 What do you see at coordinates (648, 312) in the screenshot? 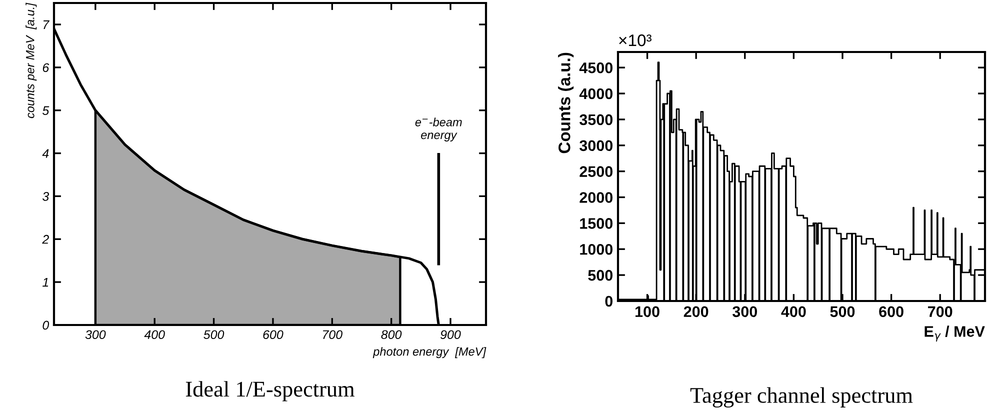
I see `x-tick-label: 100` at bounding box center [648, 312].